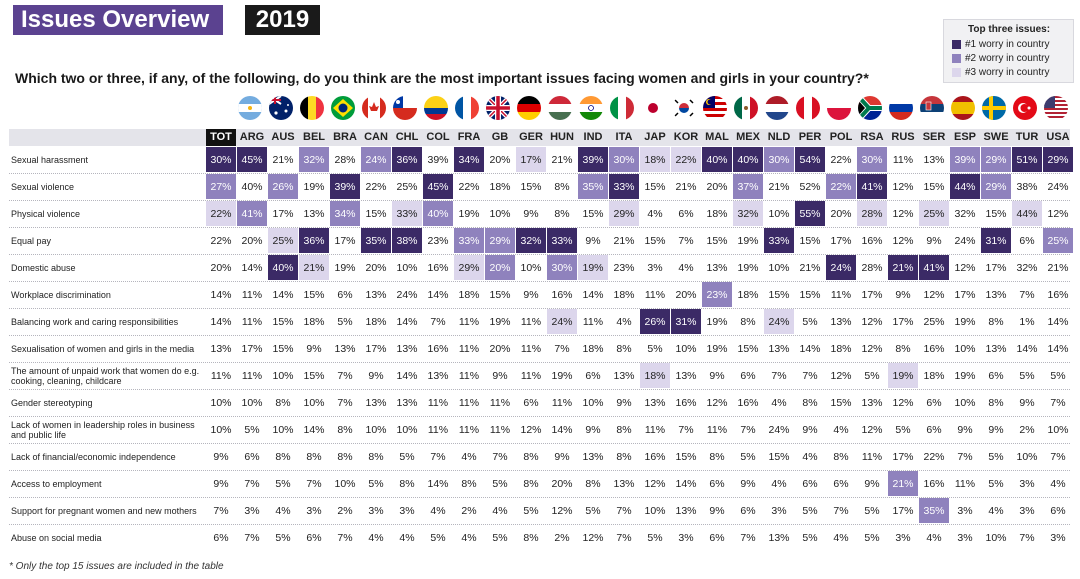 This screenshot has height=579, width=1080. What do you see at coordinates (748, 213) in the screenshot?
I see `table-cell: 32%` at bounding box center [748, 213].